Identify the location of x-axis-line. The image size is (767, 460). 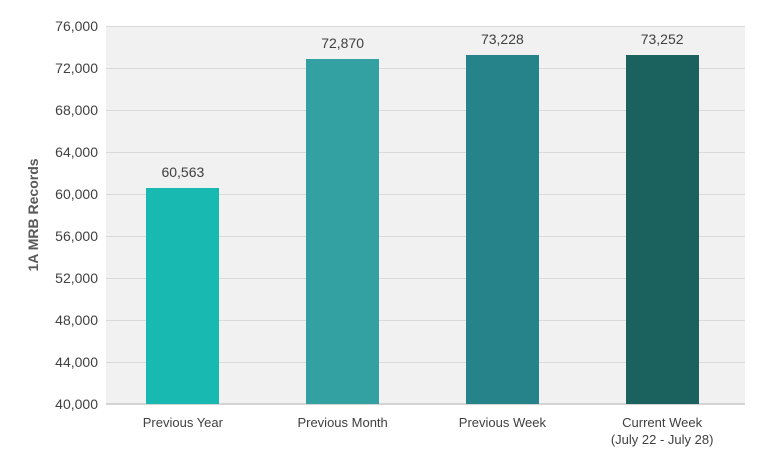
(425, 404).